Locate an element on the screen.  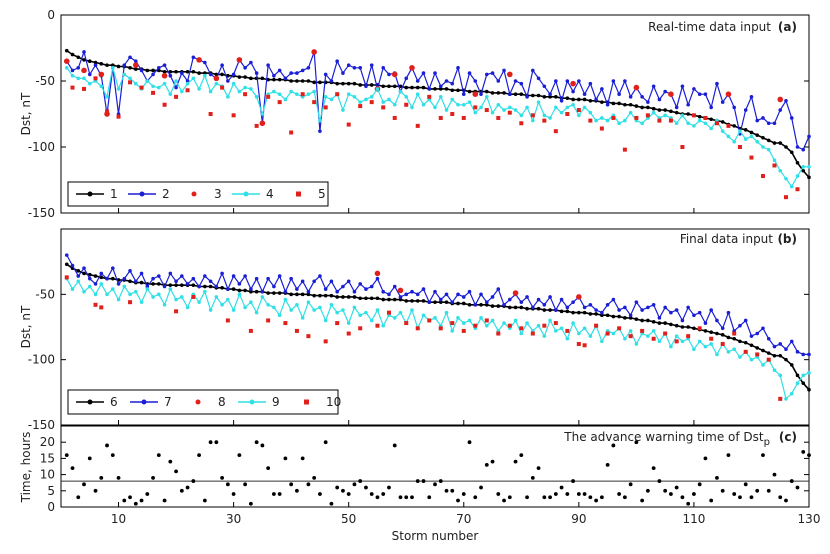
y-tick-label: -100 is located at coordinates (41, 147).